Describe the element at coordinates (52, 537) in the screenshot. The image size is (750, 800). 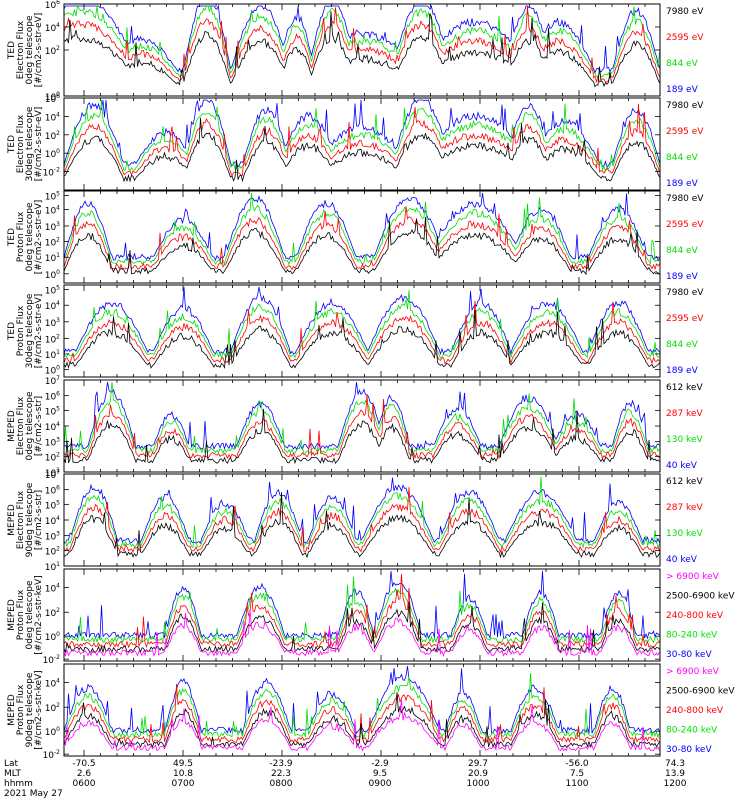
I see `y-tick-label: 10³` at that location.